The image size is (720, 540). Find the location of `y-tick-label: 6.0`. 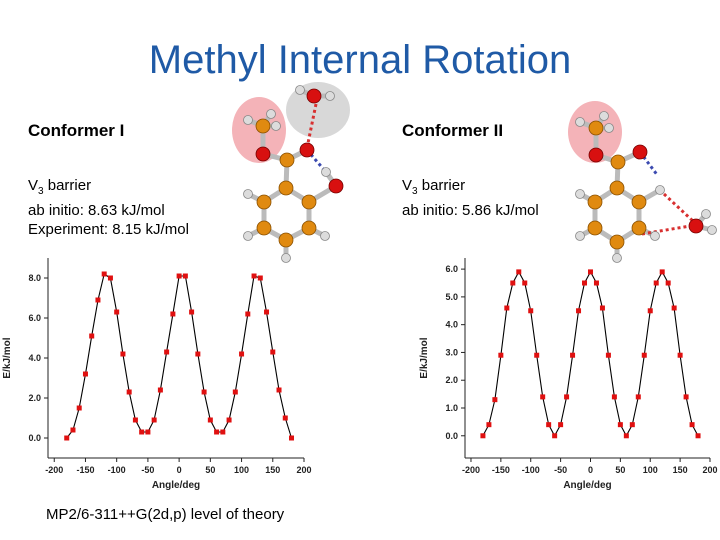

y-tick-label: 6.0 is located at coordinates (451, 269).